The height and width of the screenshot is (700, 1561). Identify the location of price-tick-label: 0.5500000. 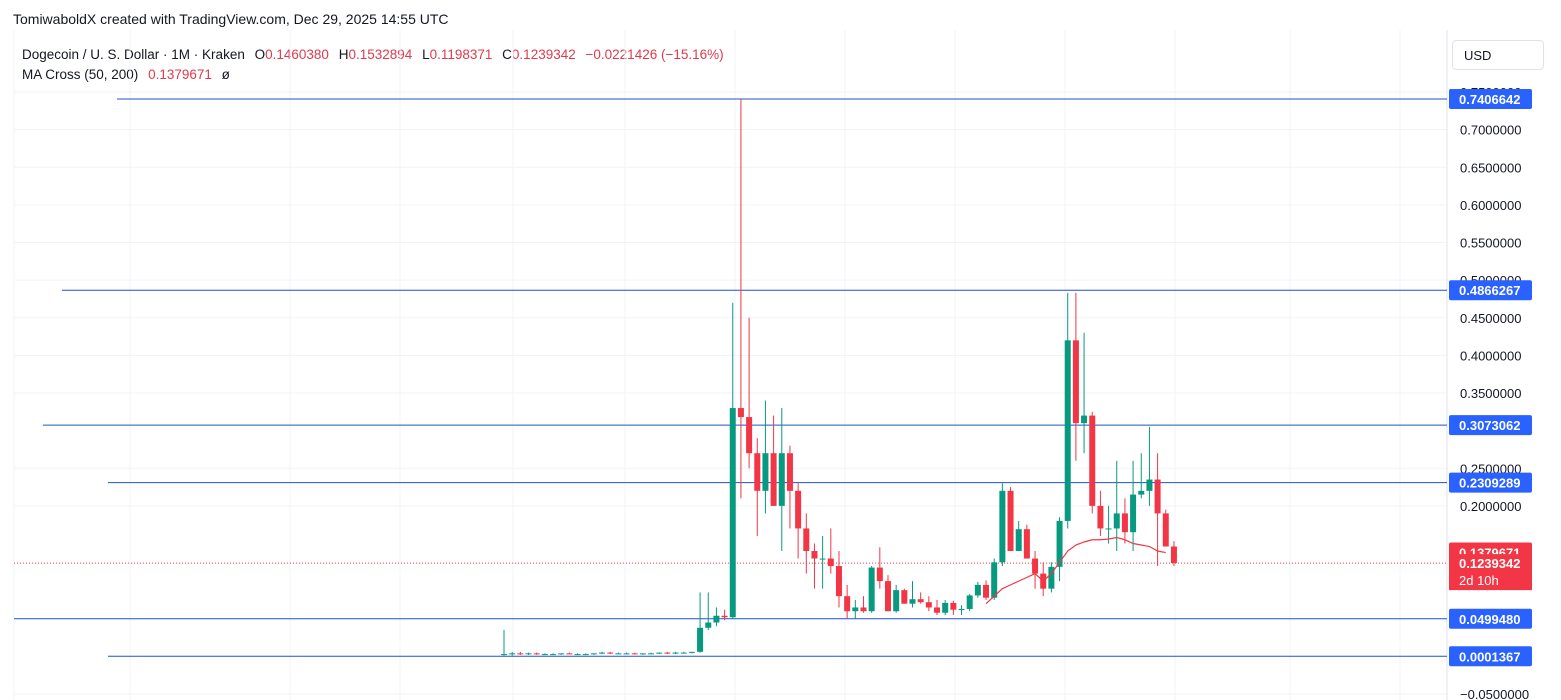
(1490, 243).